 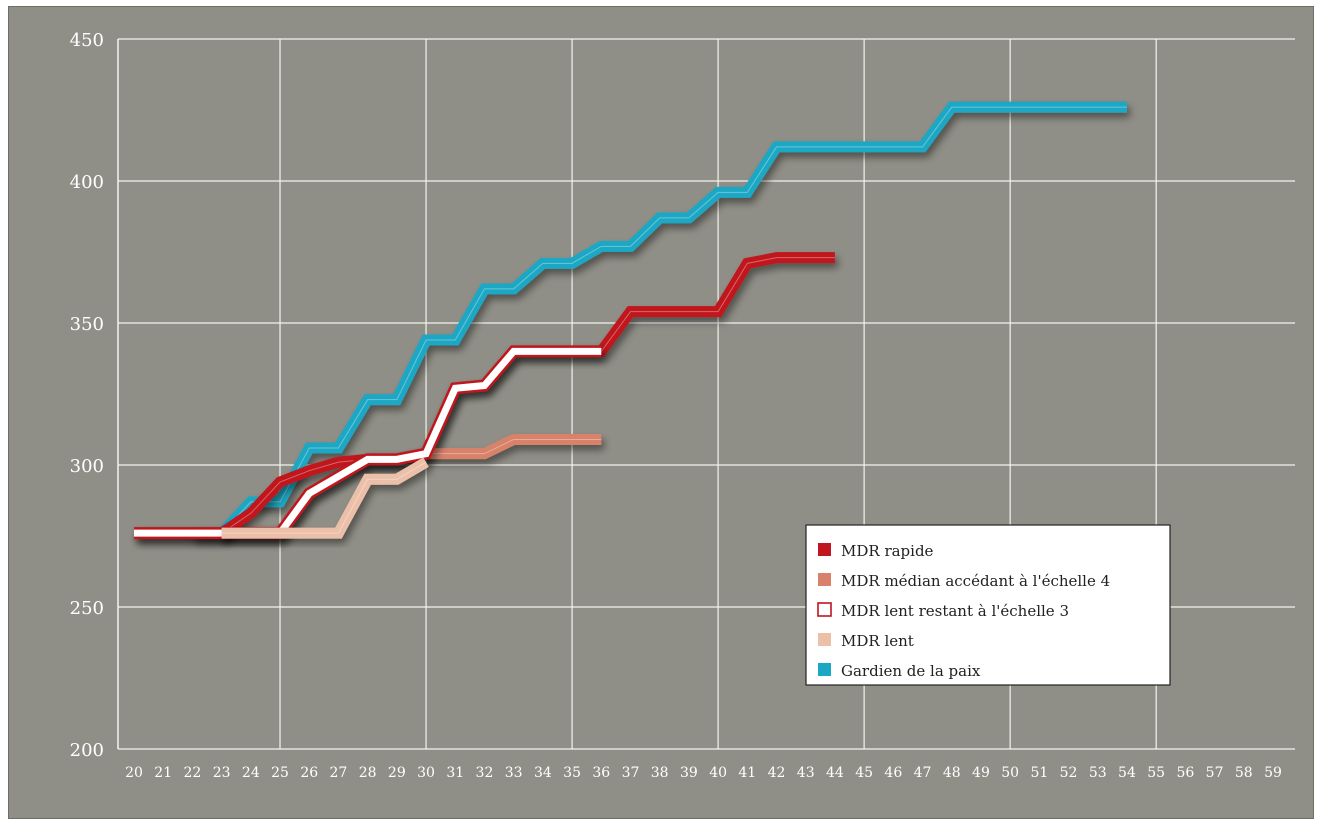 I want to click on x-tick-label: 46, so click(x=893, y=773).